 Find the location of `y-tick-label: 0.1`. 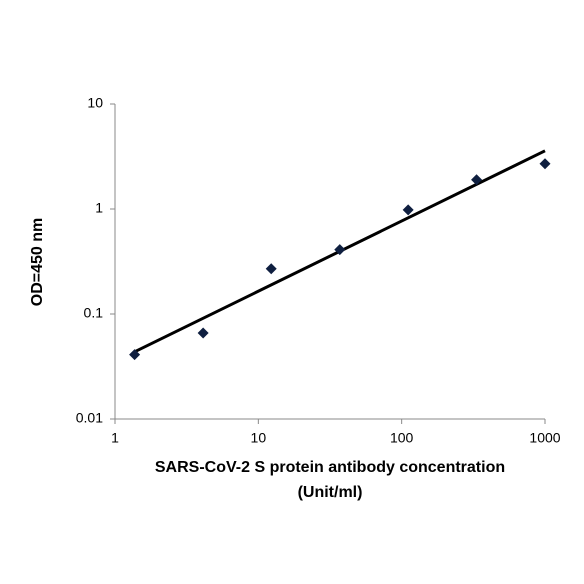

y-tick-label: 0.1 is located at coordinates (94, 313).